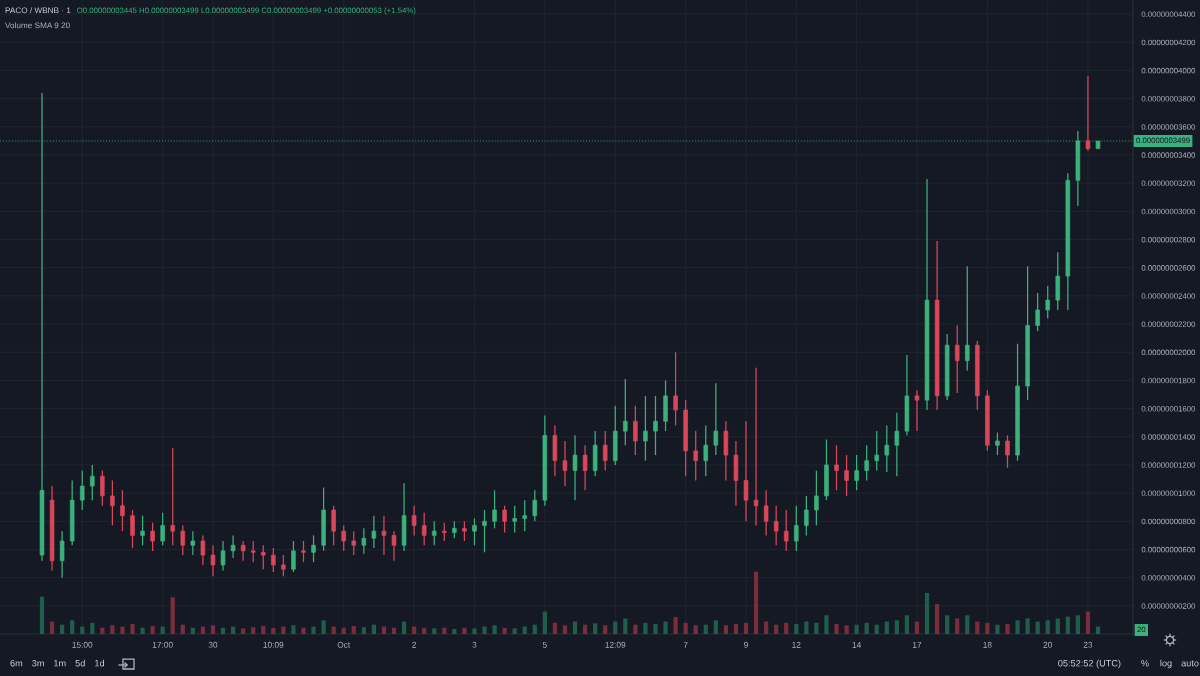 This screenshot has height=676, width=1200. I want to click on text: PACO / WBNB · 1, so click(38, 10).